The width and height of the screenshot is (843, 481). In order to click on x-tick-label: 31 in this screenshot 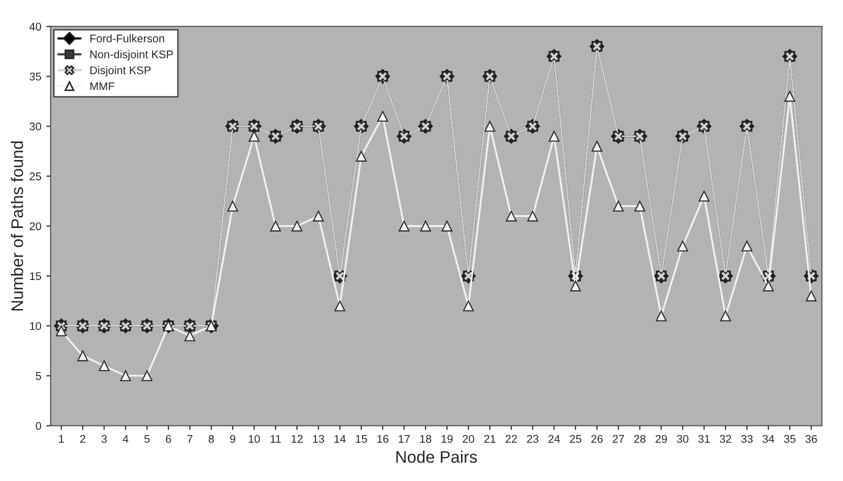, I will do `click(704, 439)`.